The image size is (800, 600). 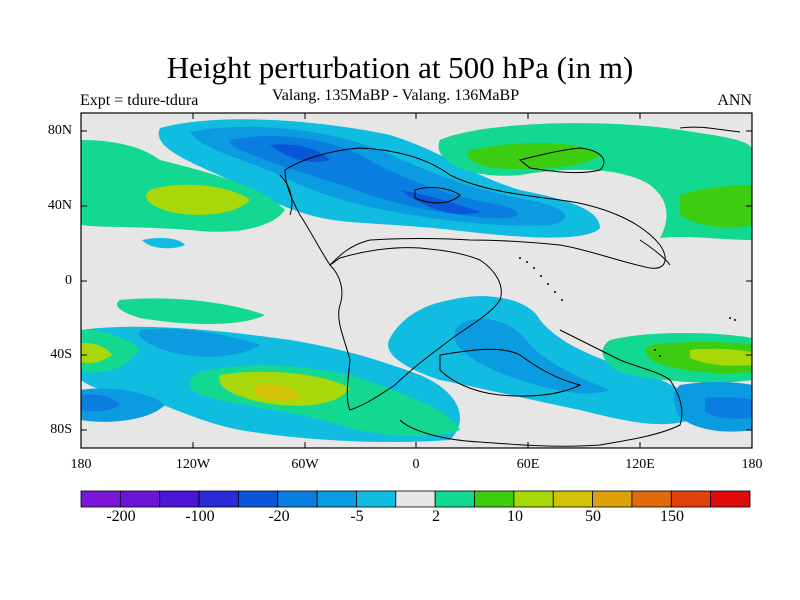 What do you see at coordinates (640, 464) in the screenshot?
I see `lon-label-120e: 120E` at bounding box center [640, 464].